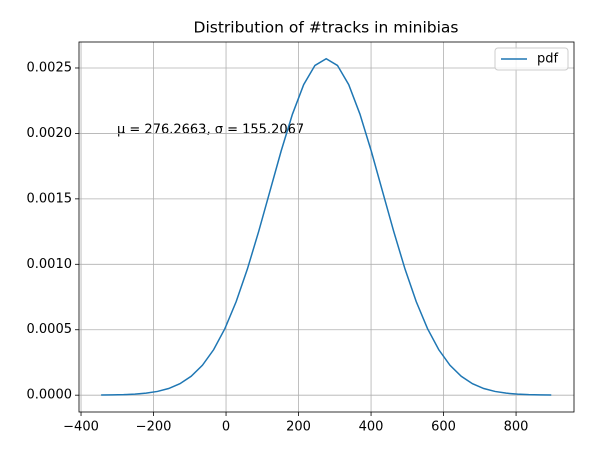 The height and width of the screenshot is (455, 593). What do you see at coordinates (443, 427) in the screenshot?
I see `x-tick-label: 600` at bounding box center [443, 427].